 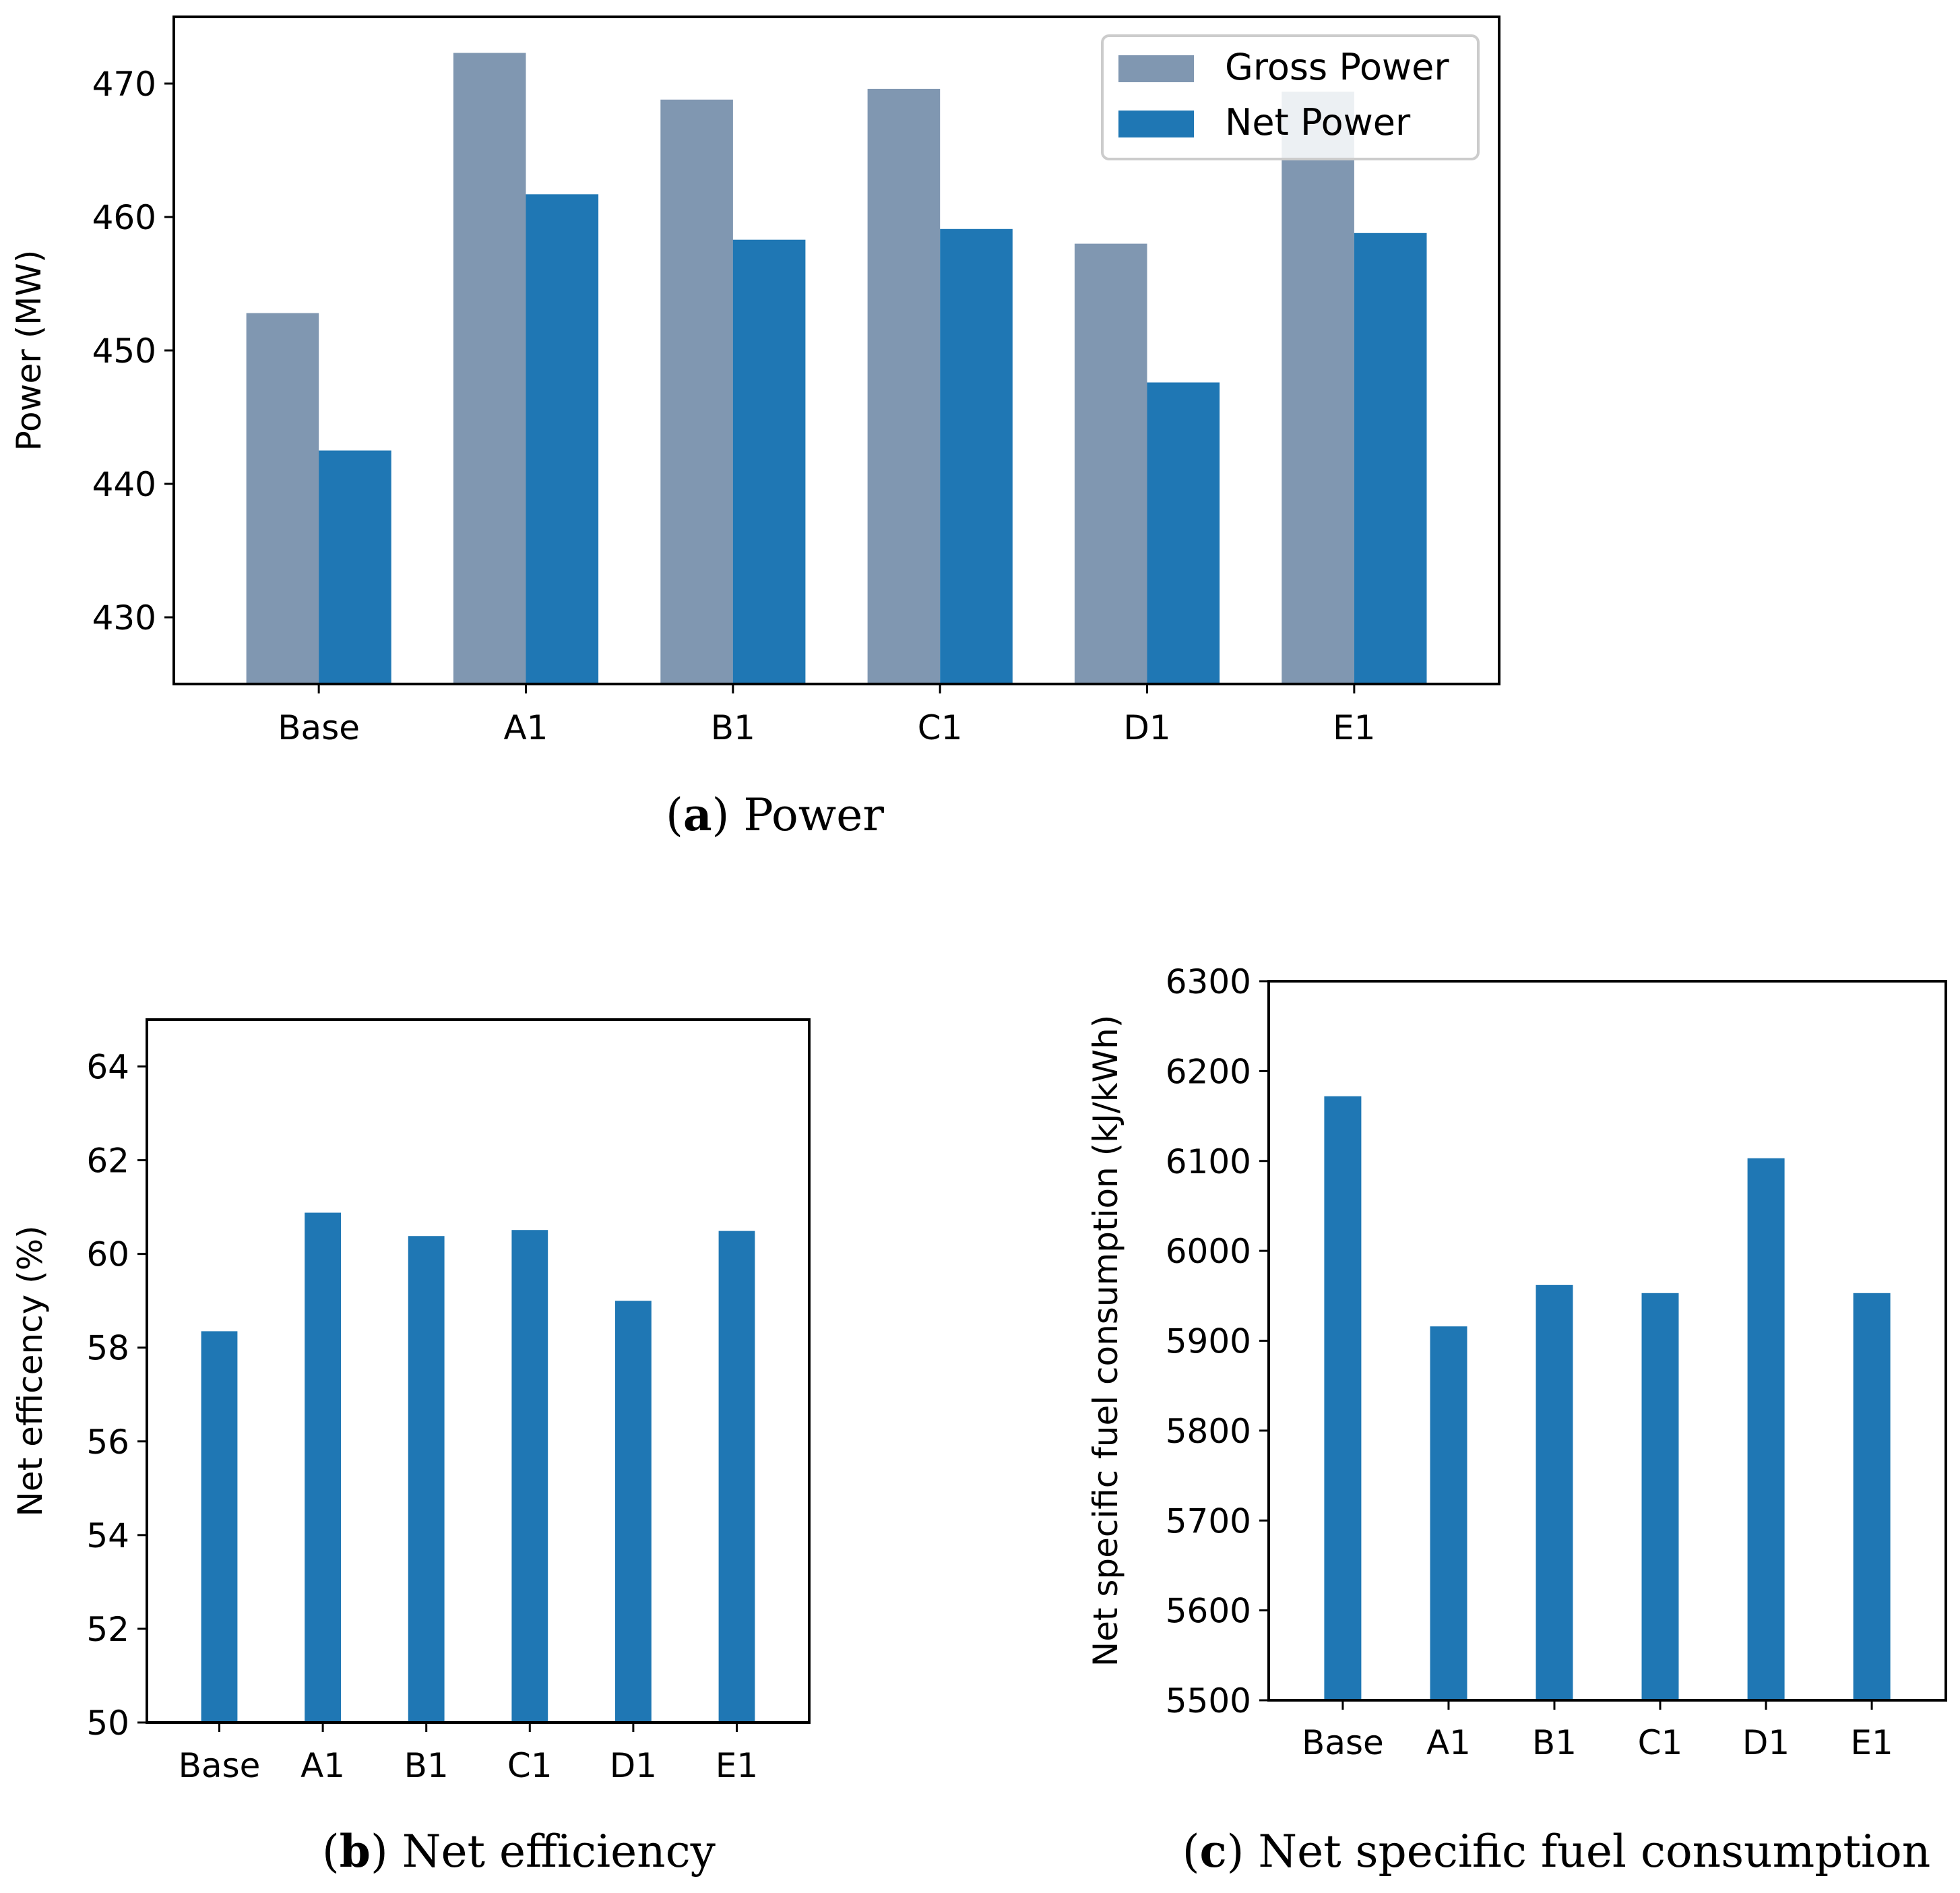 I want to click on bar-b-net-efficiency-e1, so click(x=737, y=1477).